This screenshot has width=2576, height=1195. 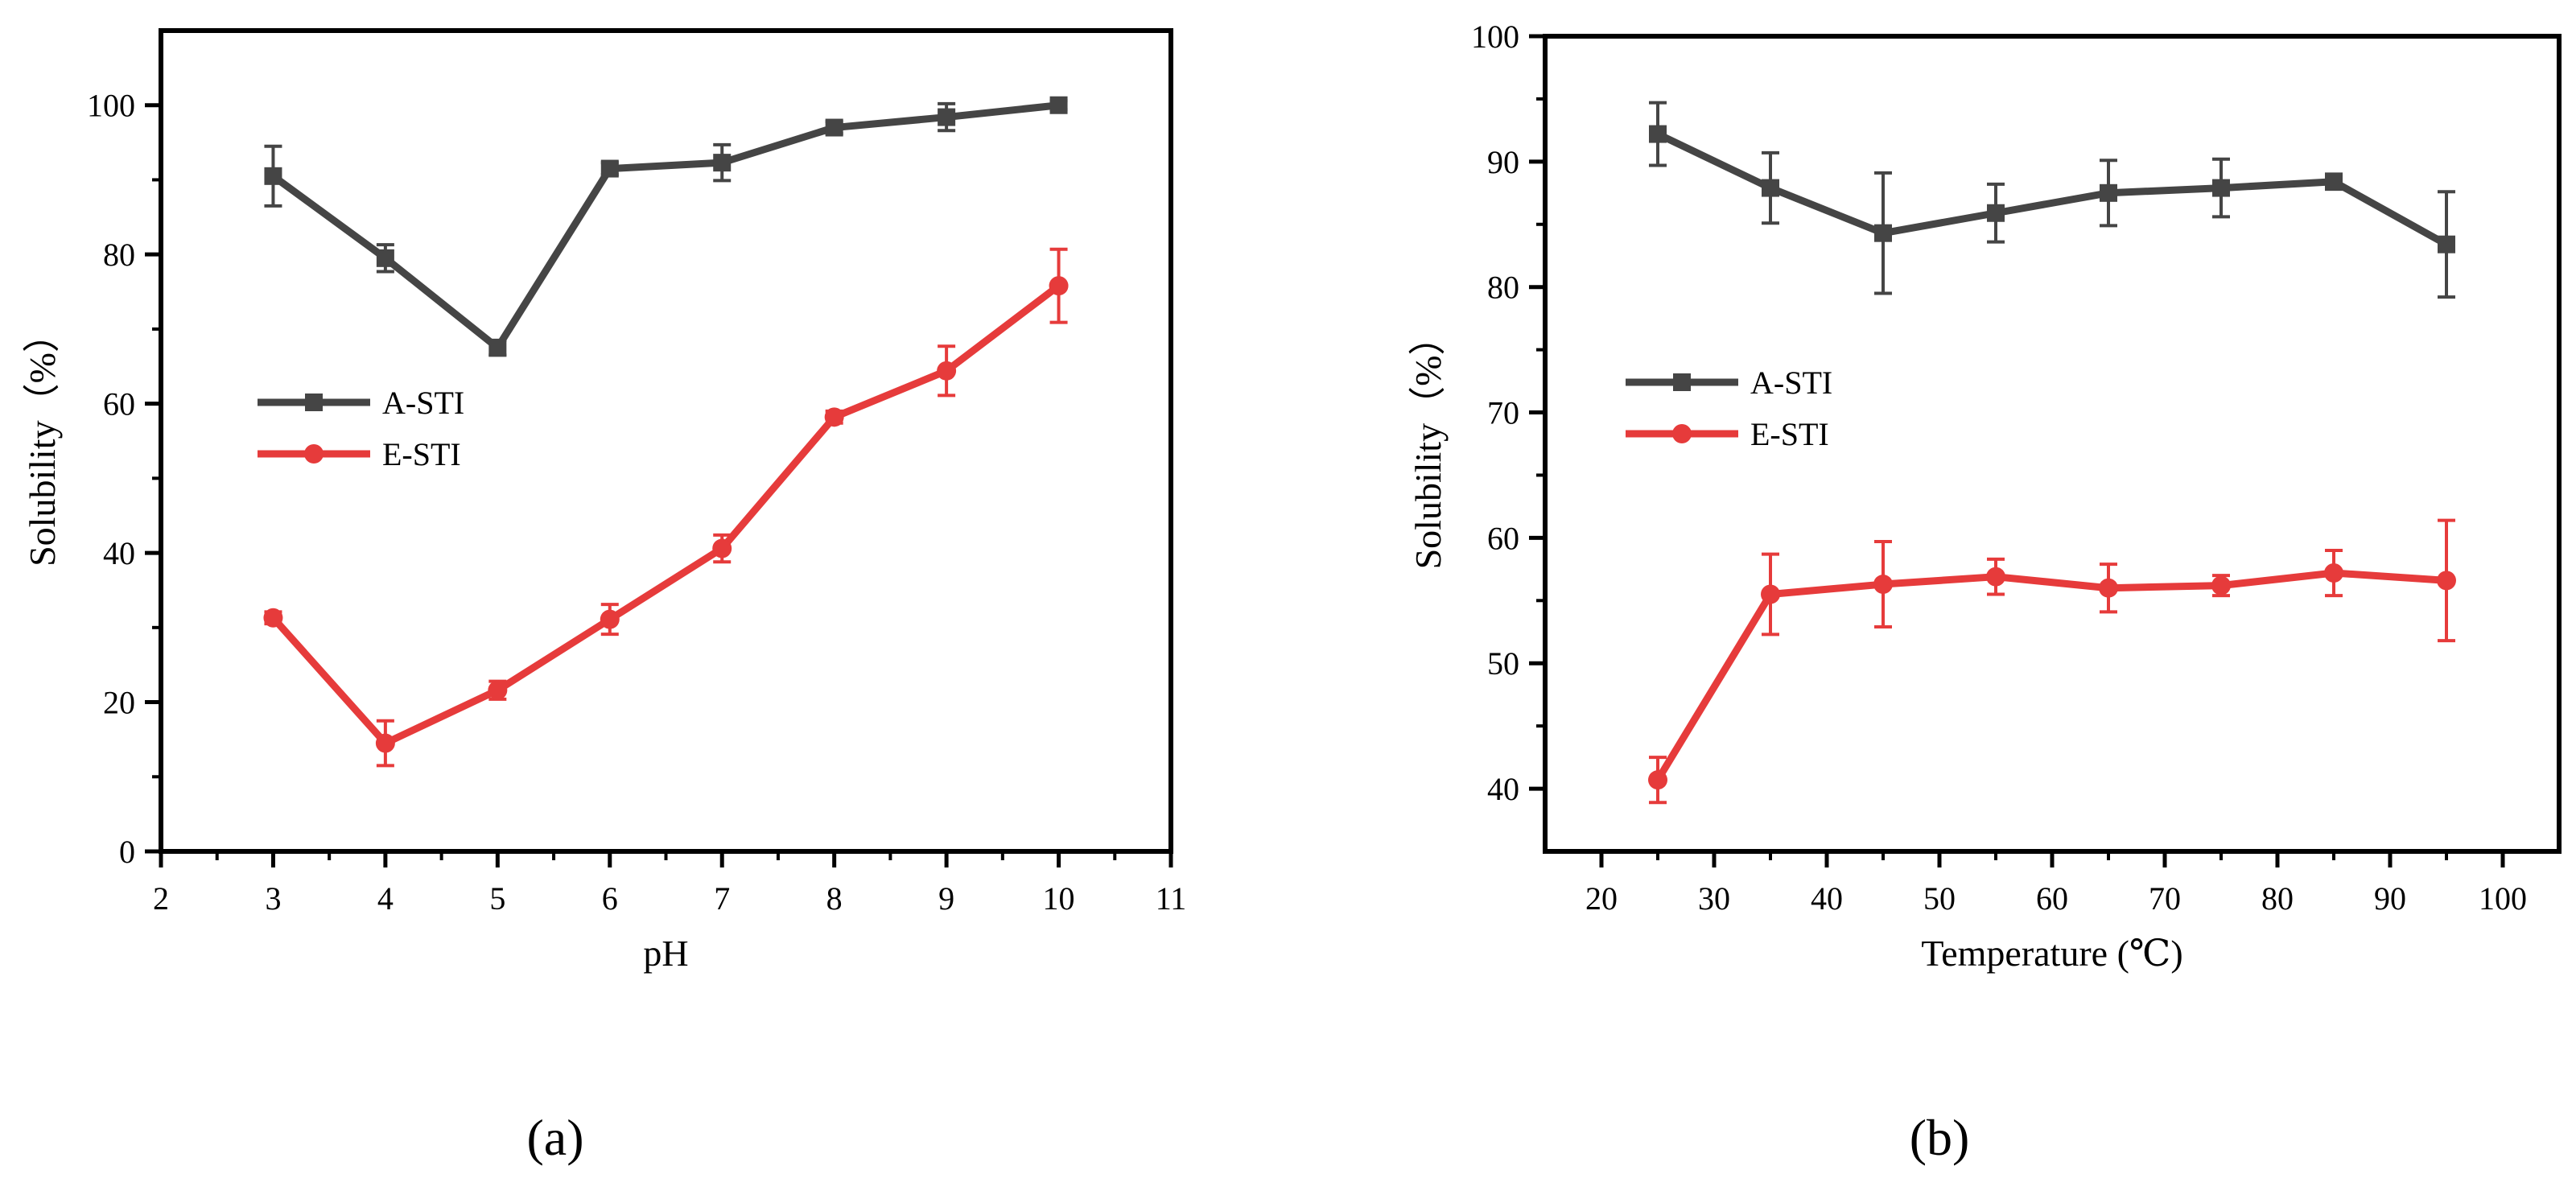 I want to click on x-tick-label: 7, so click(x=722, y=899).